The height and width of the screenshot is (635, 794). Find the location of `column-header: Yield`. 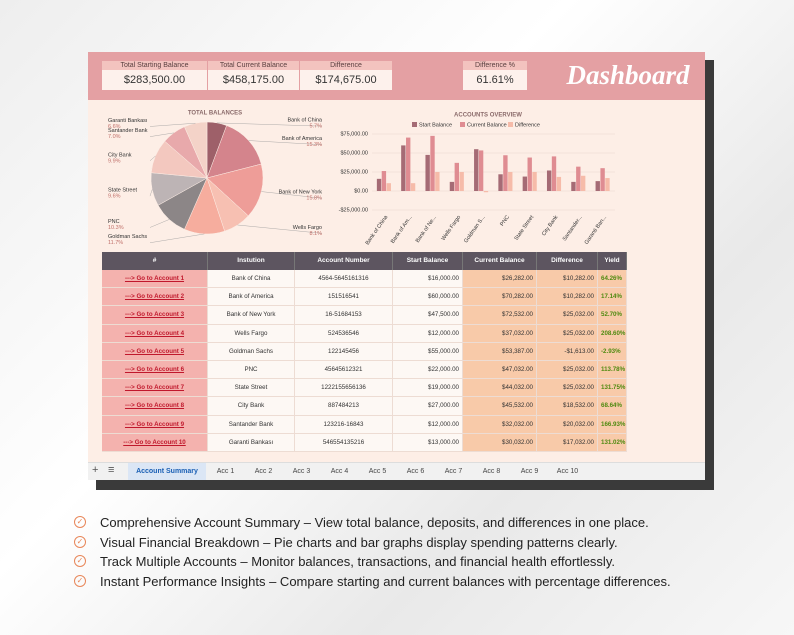

column-header: Yield is located at coordinates (612, 261).